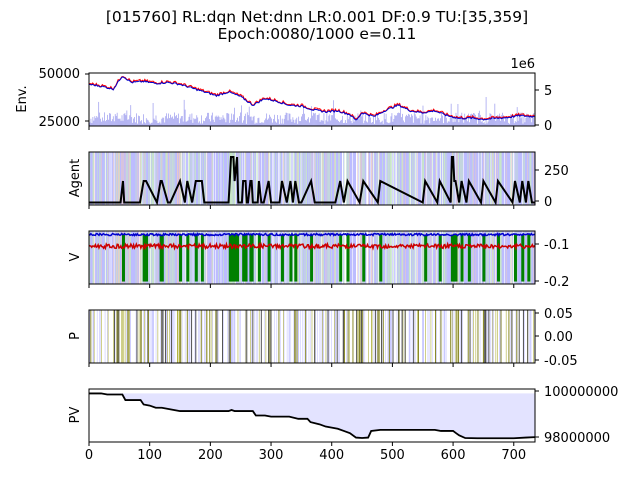  What do you see at coordinates (323, 338) in the screenshot?
I see `panel-p: P 0.05 0.00 -0.05` at bounding box center [323, 338].